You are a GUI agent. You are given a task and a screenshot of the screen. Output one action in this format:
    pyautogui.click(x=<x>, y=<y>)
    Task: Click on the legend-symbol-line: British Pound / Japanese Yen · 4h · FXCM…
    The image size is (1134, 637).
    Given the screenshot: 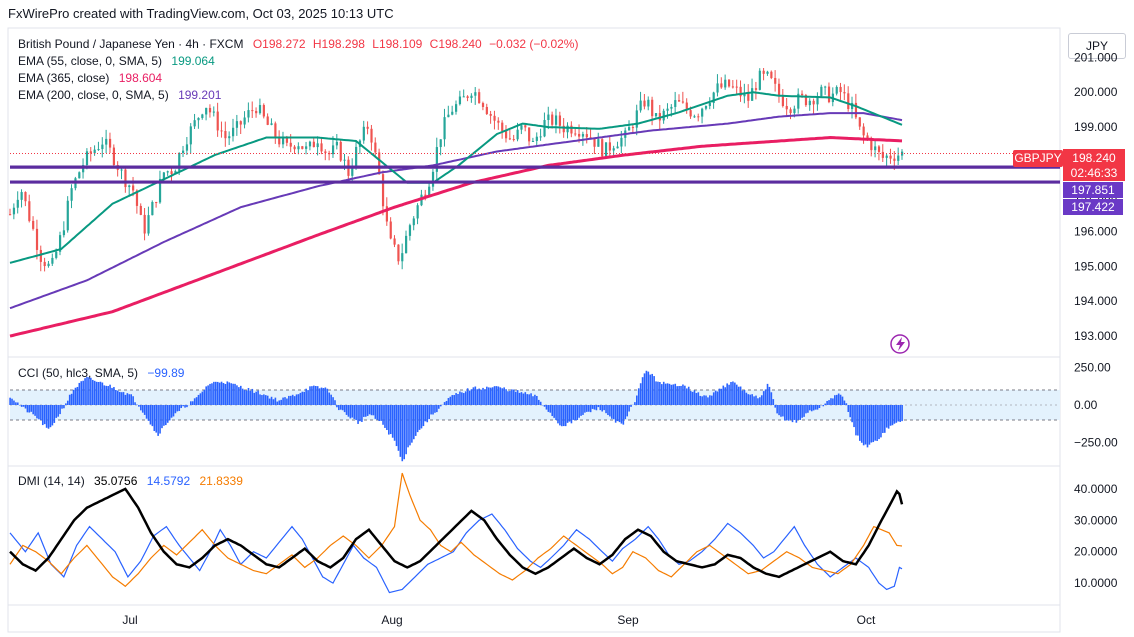 What is the action you would take?
    pyautogui.click(x=298, y=44)
    